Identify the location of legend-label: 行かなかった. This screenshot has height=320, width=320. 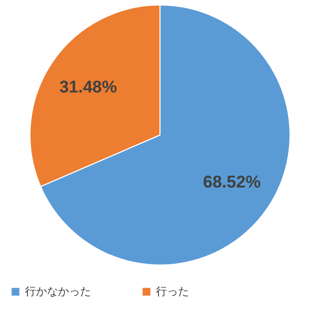
(58, 292).